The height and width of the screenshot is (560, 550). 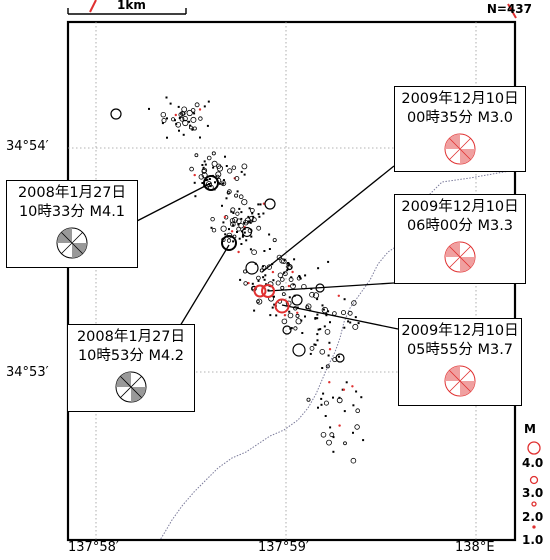 I want to click on callout-2008-01-27-1053: 2008年1月27日 10時53分 M4.2, so click(x=131, y=368).